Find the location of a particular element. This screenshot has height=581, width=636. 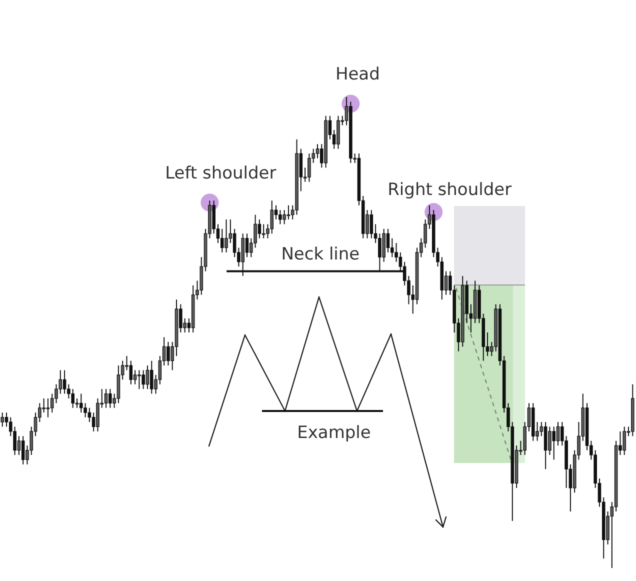

annotation: Example is located at coordinates (334, 433).